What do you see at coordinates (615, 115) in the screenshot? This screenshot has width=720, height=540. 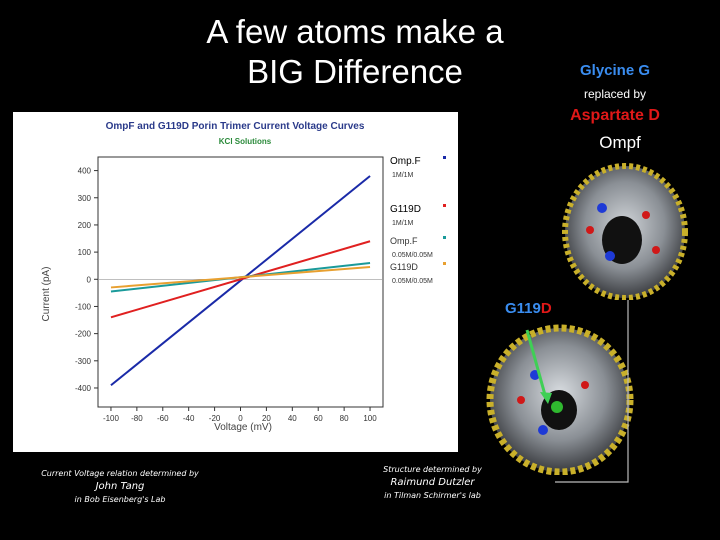 I see `aspartate-label: Aspartate D` at bounding box center [615, 115].